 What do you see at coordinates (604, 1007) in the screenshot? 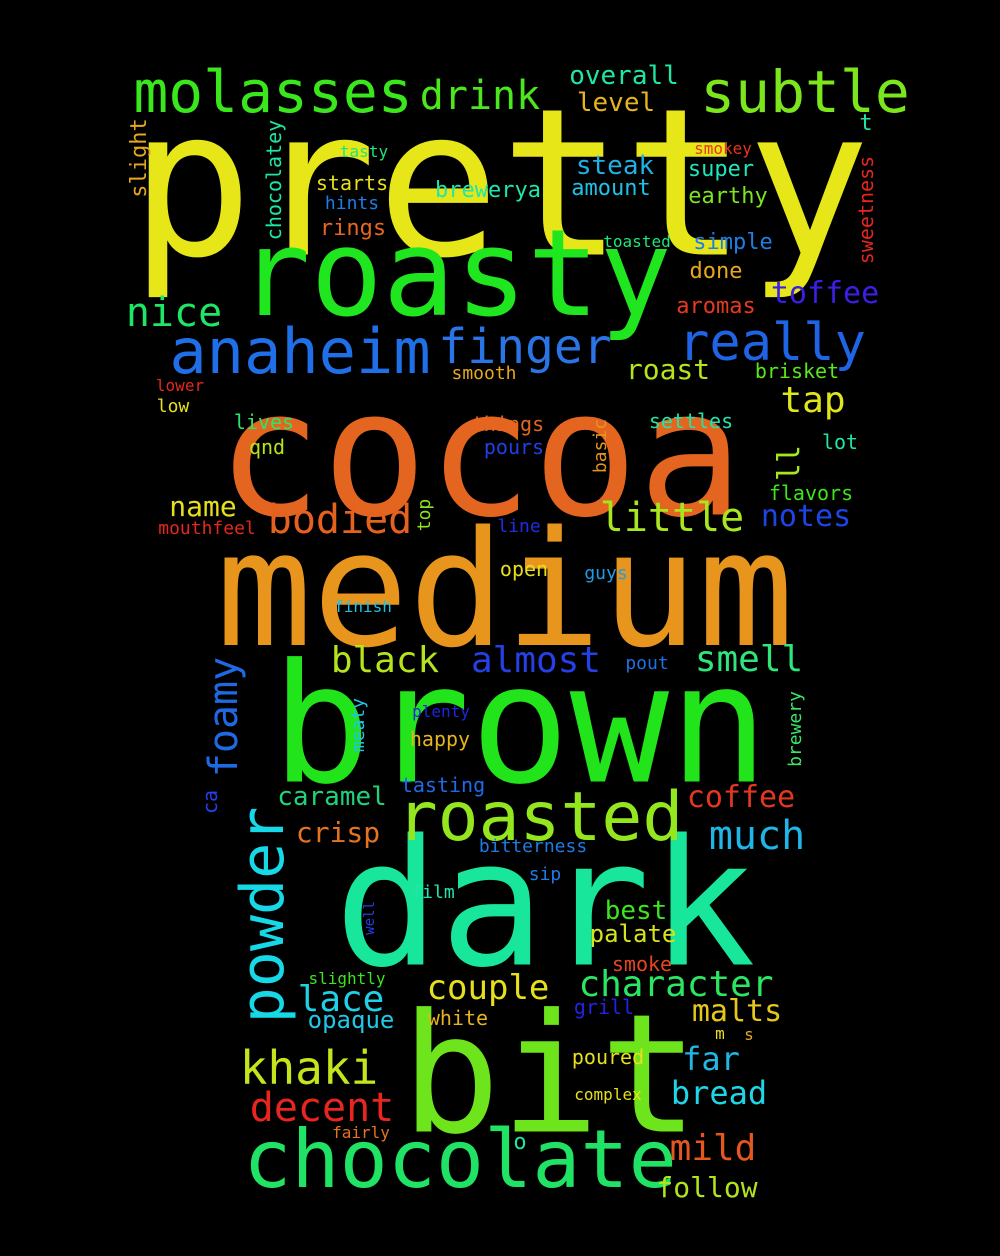
I see `word: grill` at bounding box center [604, 1007].